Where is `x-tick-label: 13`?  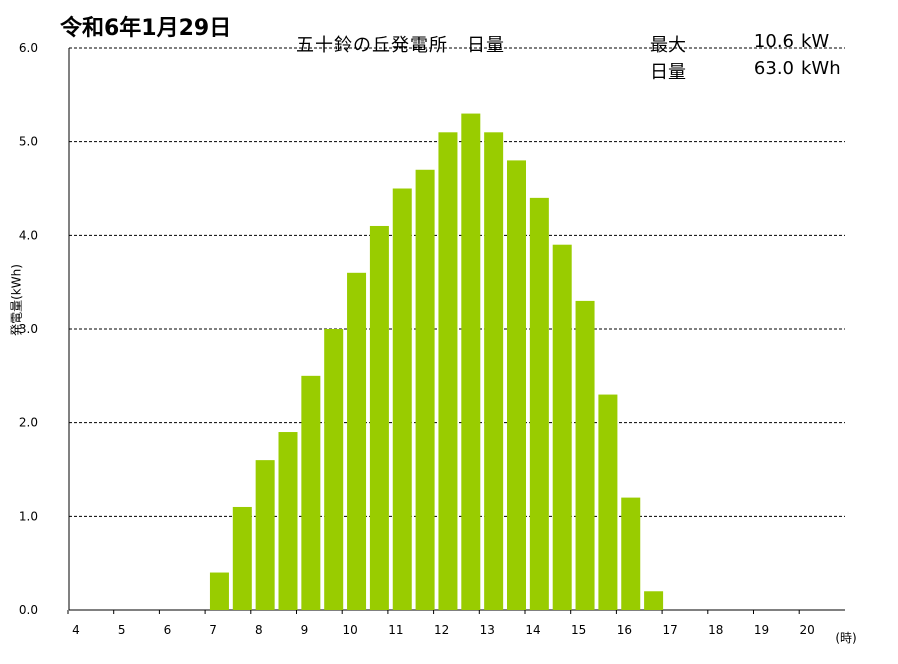
x-tick-label: 13 is located at coordinates (487, 630).